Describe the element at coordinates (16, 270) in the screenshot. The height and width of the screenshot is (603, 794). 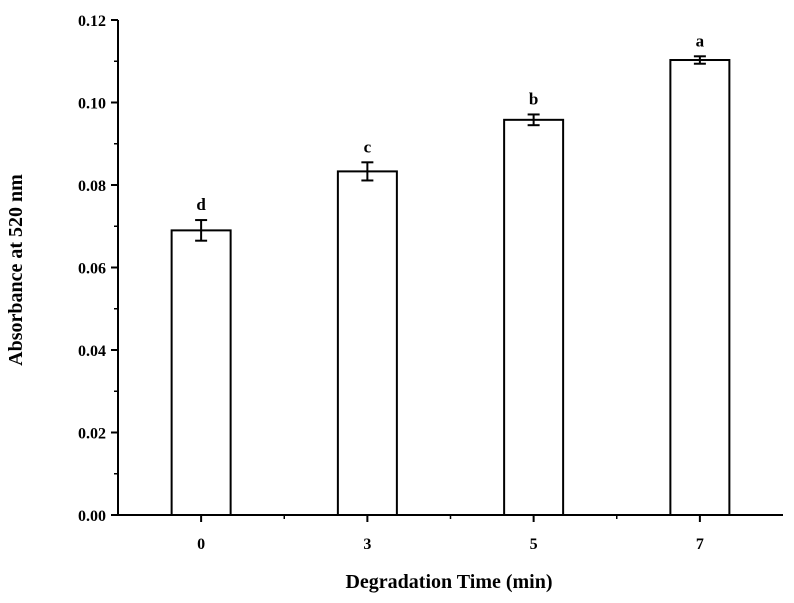
I see `y-axis-label: Absorbance at 520 nm` at that location.